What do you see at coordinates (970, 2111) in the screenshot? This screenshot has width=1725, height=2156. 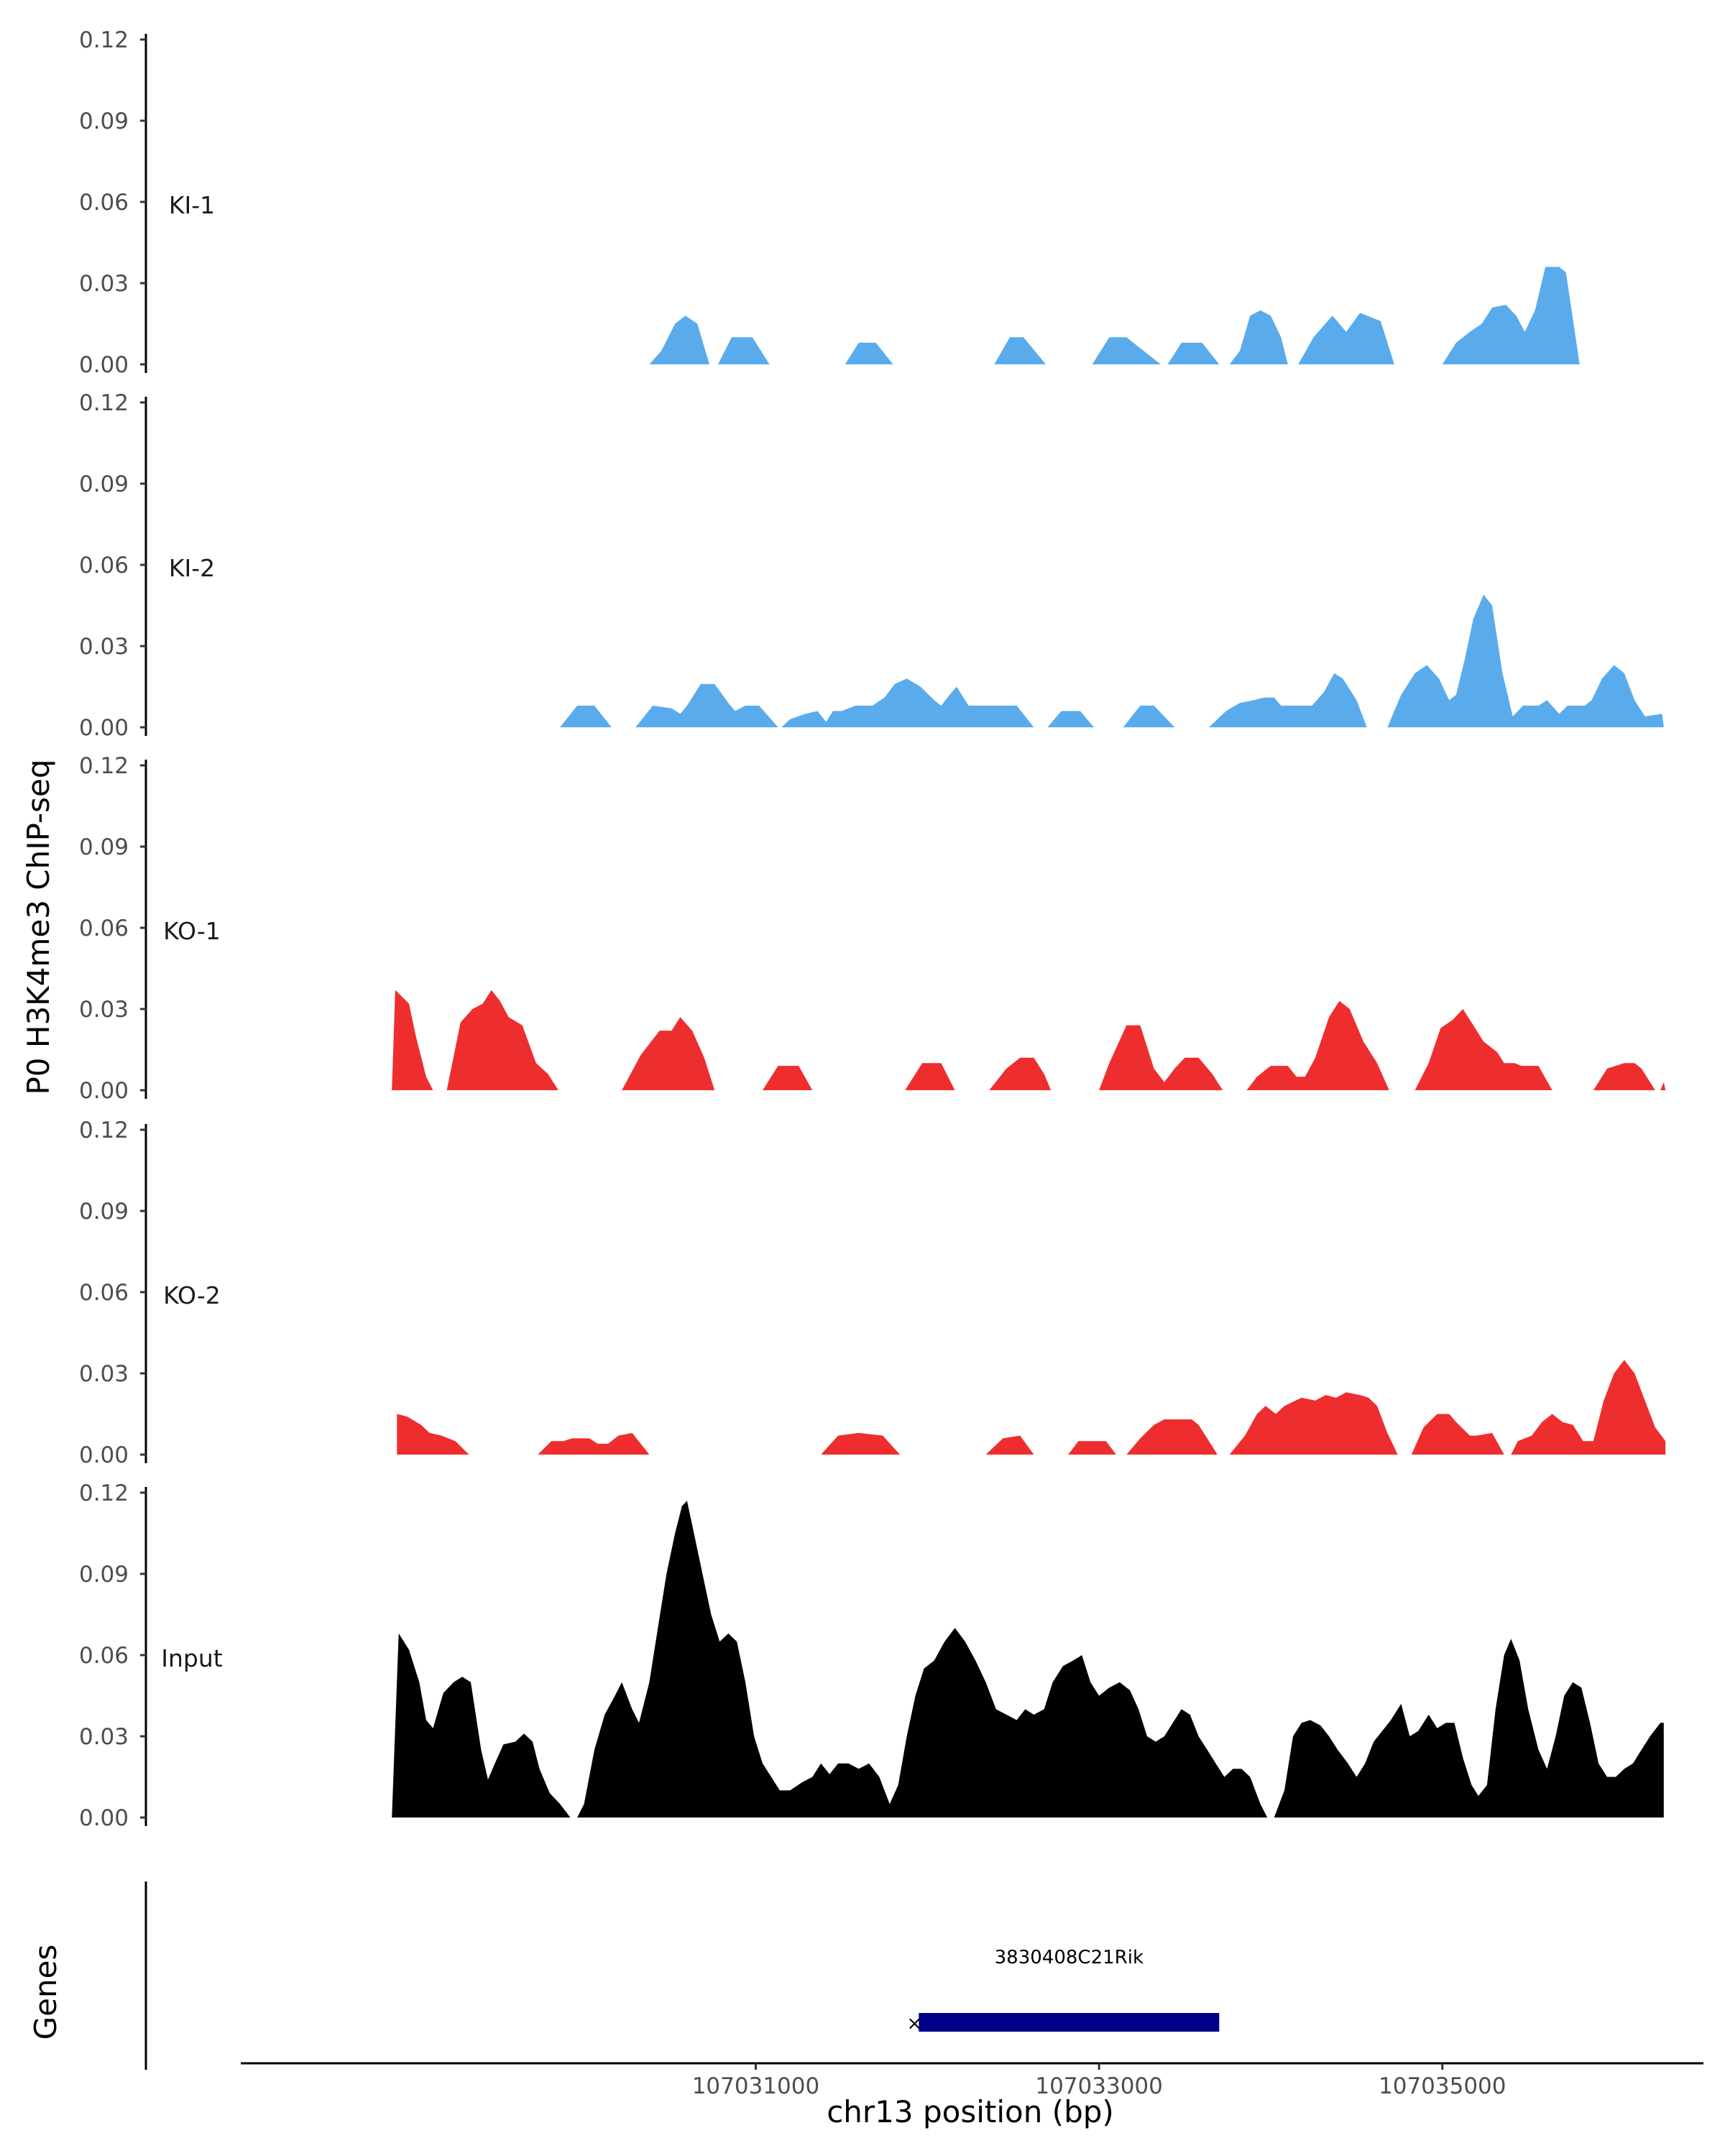 I see `x-axis-title: chr13 position (bp)` at bounding box center [970, 2111].